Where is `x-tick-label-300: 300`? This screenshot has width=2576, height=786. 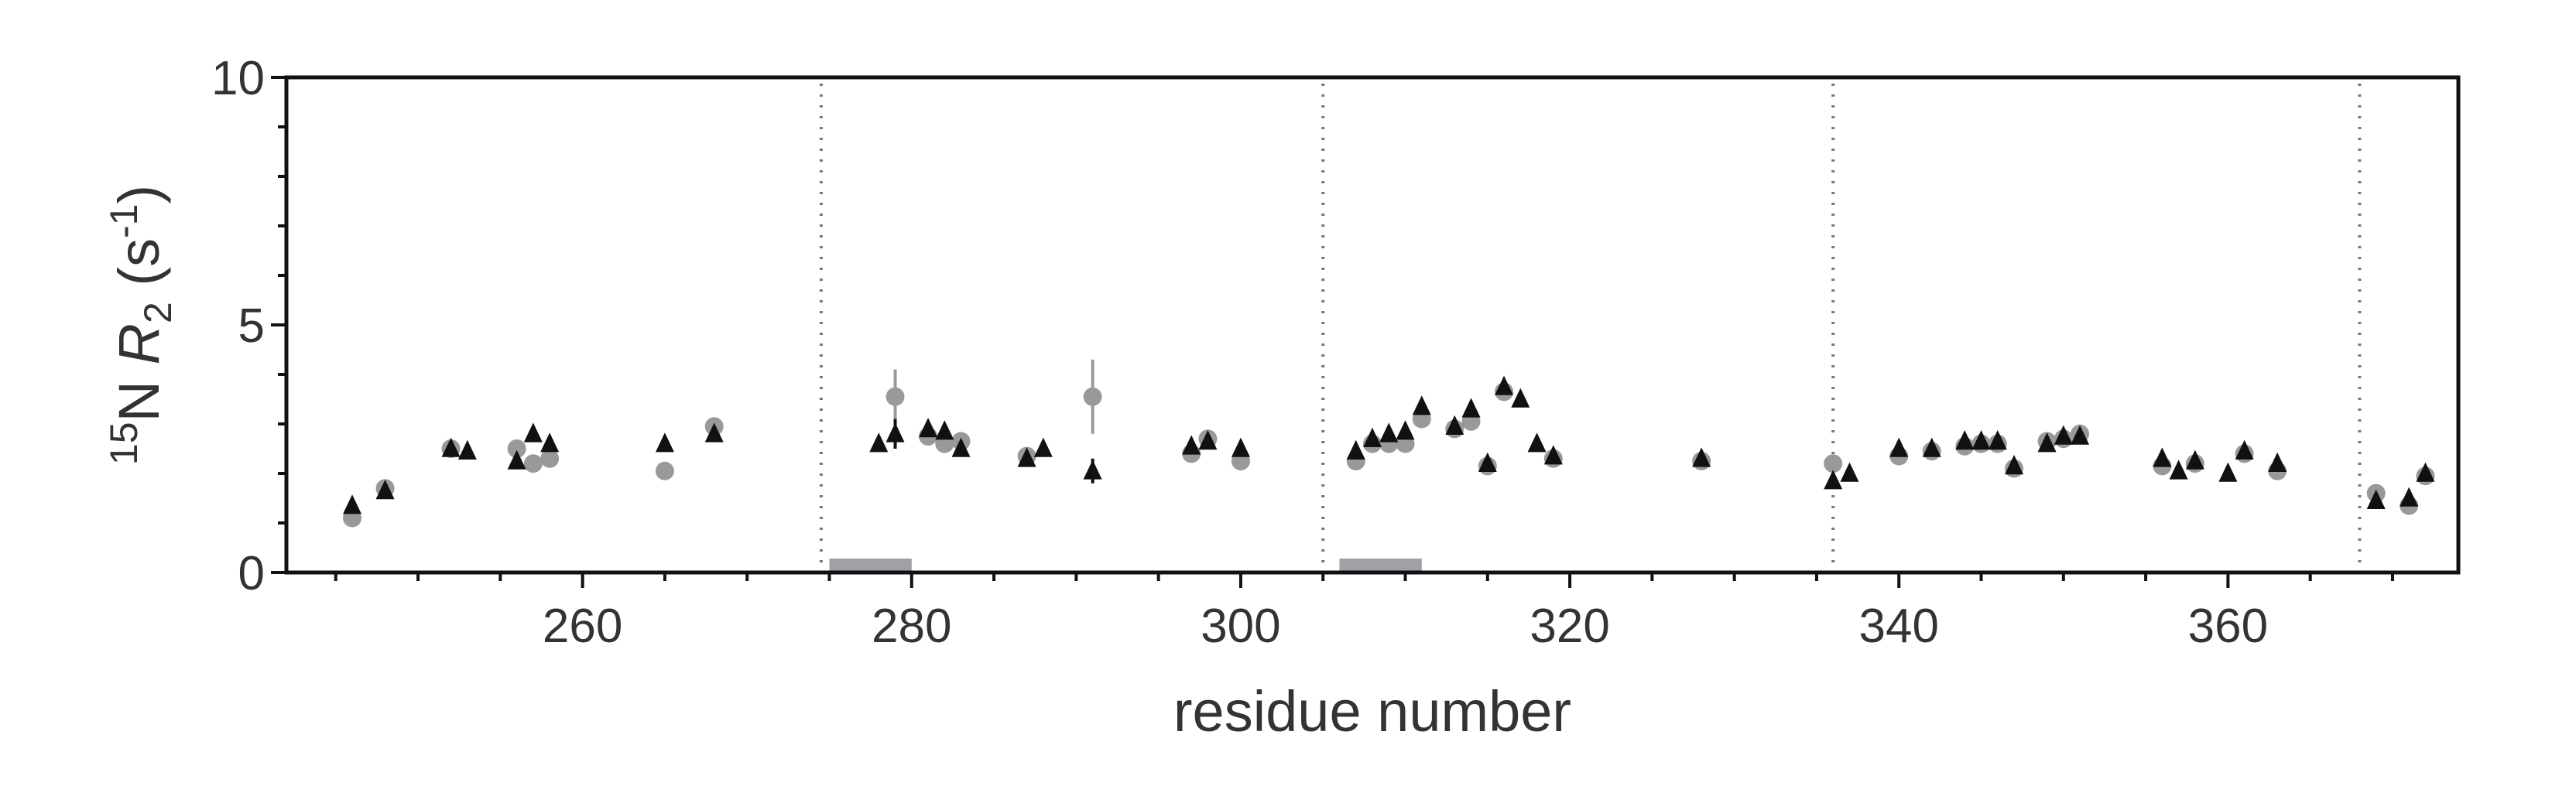
x-tick-label-300: 300 is located at coordinates (1240, 626).